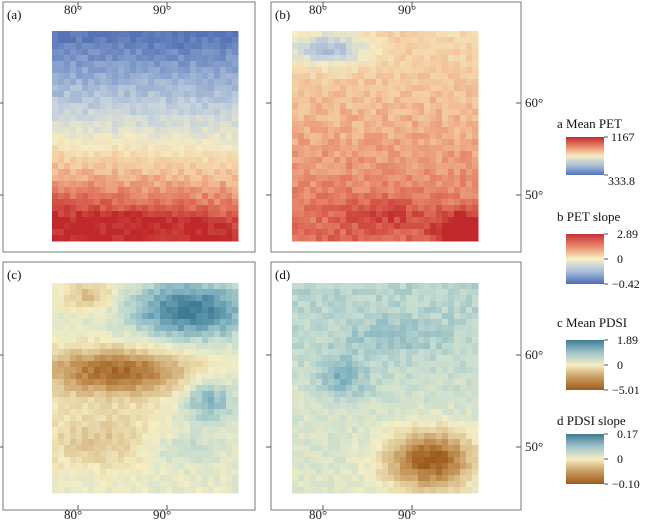  What do you see at coordinates (627, 340) in the screenshot?
I see `legend-c-max: 1.89` at bounding box center [627, 340].